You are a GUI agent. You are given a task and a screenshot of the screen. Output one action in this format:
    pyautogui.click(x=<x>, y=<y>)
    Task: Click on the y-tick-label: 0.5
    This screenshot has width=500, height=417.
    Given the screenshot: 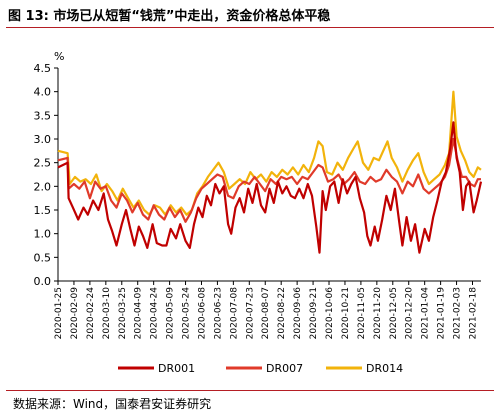 What is the action you would take?
    pyautogui.click(x=43, y=257)
    